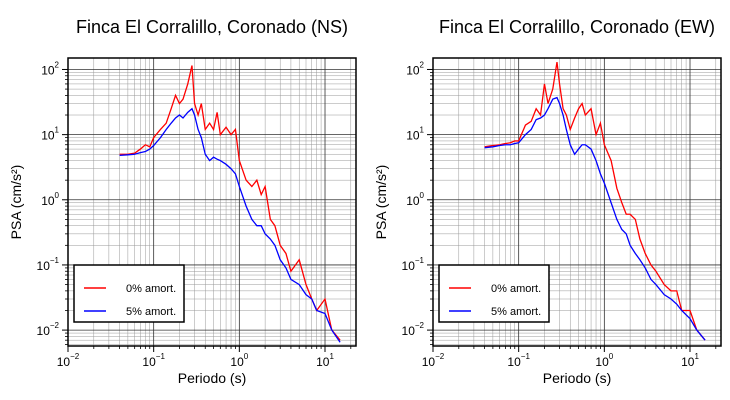  What do you see at coordinates (212, 27) in the screenshot?
I see `chart-title: Finca El Corralillo, Coronado (NS)` at bounding box center [212, 27].